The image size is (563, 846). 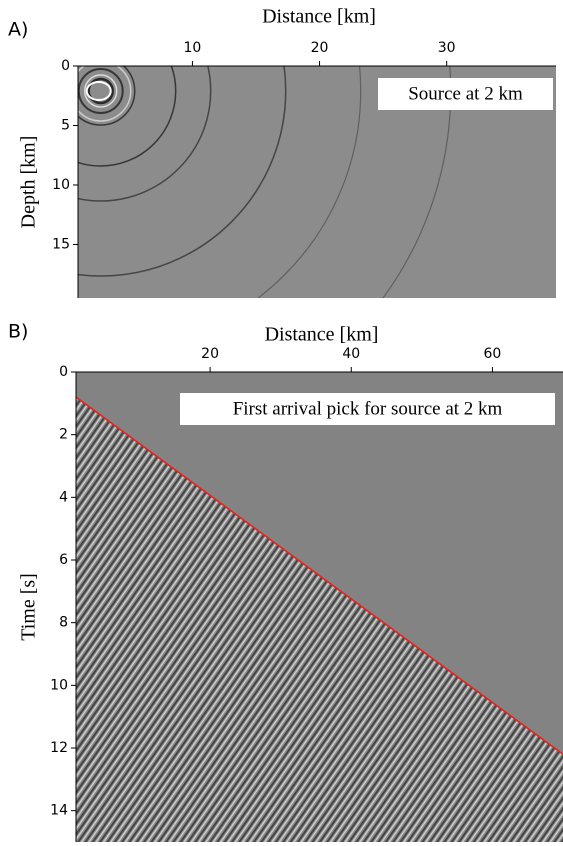 I want to click on panel-label: A), so click(x=18, y=30).